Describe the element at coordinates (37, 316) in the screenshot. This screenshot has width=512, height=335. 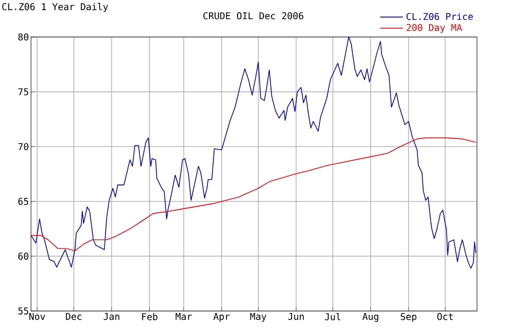
I see `x-tick-label: Nov` at that location.